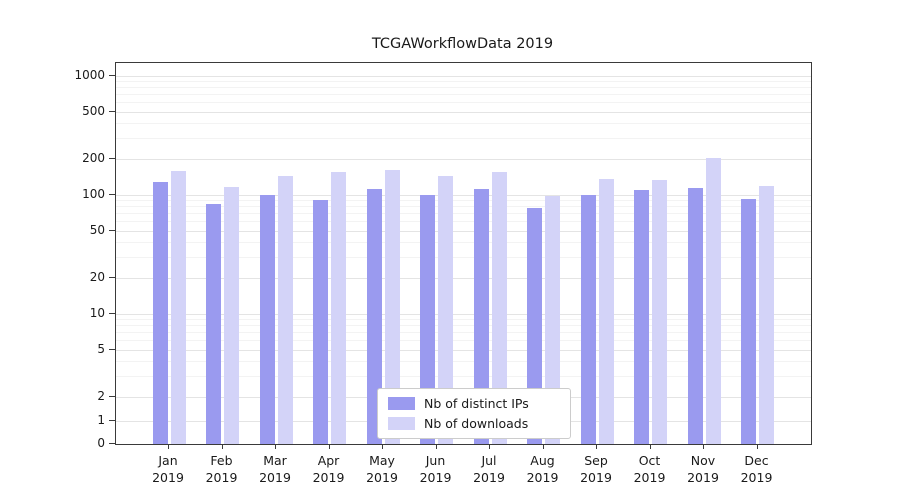  I want to click on bar-downloads-nov, so click(713, 300).